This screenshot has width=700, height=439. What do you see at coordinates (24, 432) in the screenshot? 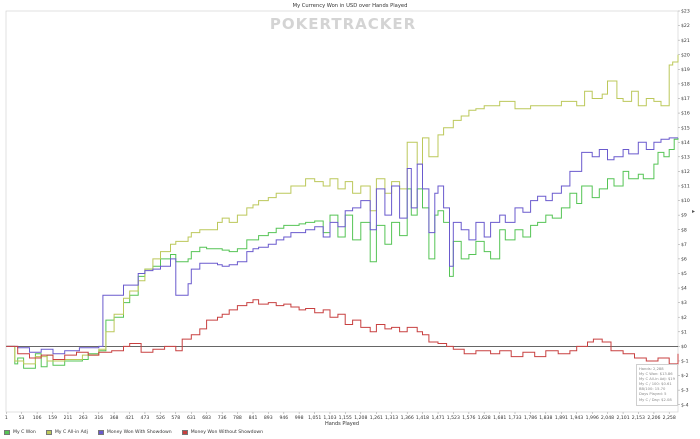
I see `legend-label: My C Won` at bounding box center [24, 432].